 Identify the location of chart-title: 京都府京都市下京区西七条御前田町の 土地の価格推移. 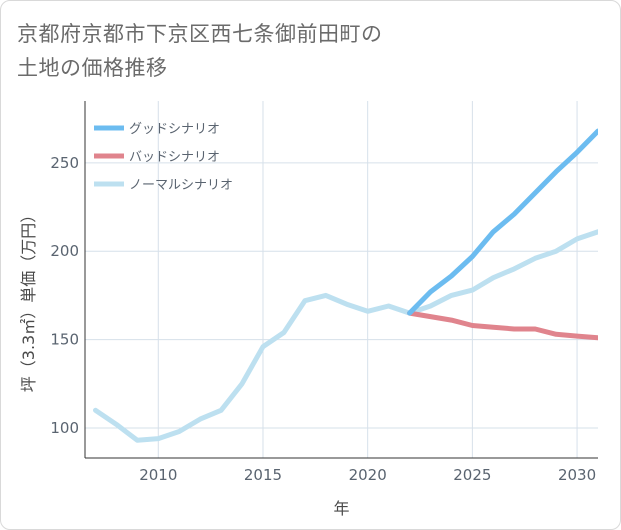
(297, 51).